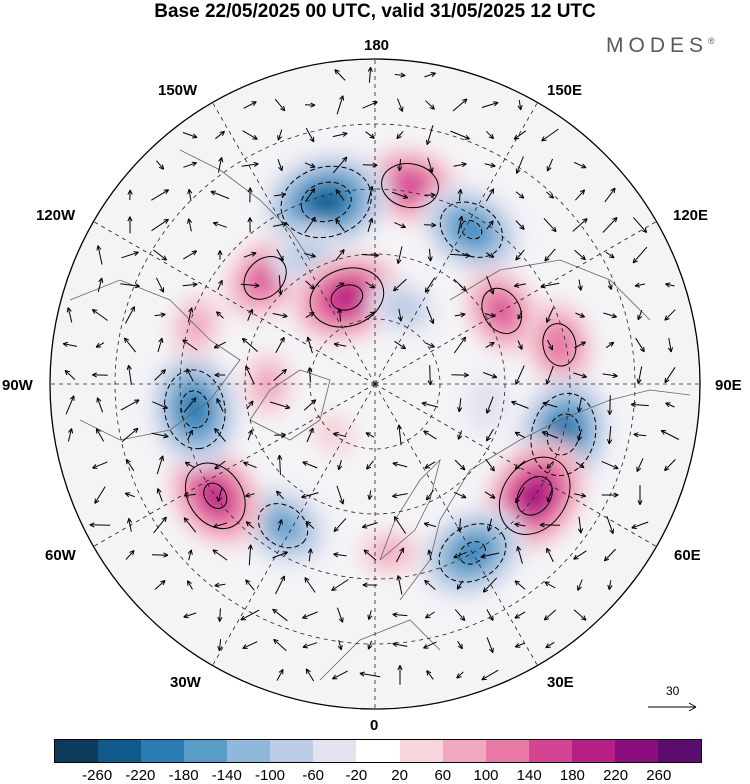  What do you see at coordinates (177, 91) in the screenshot?
I see `lon-label-150w: 150W` at bounding box center [177, 91].